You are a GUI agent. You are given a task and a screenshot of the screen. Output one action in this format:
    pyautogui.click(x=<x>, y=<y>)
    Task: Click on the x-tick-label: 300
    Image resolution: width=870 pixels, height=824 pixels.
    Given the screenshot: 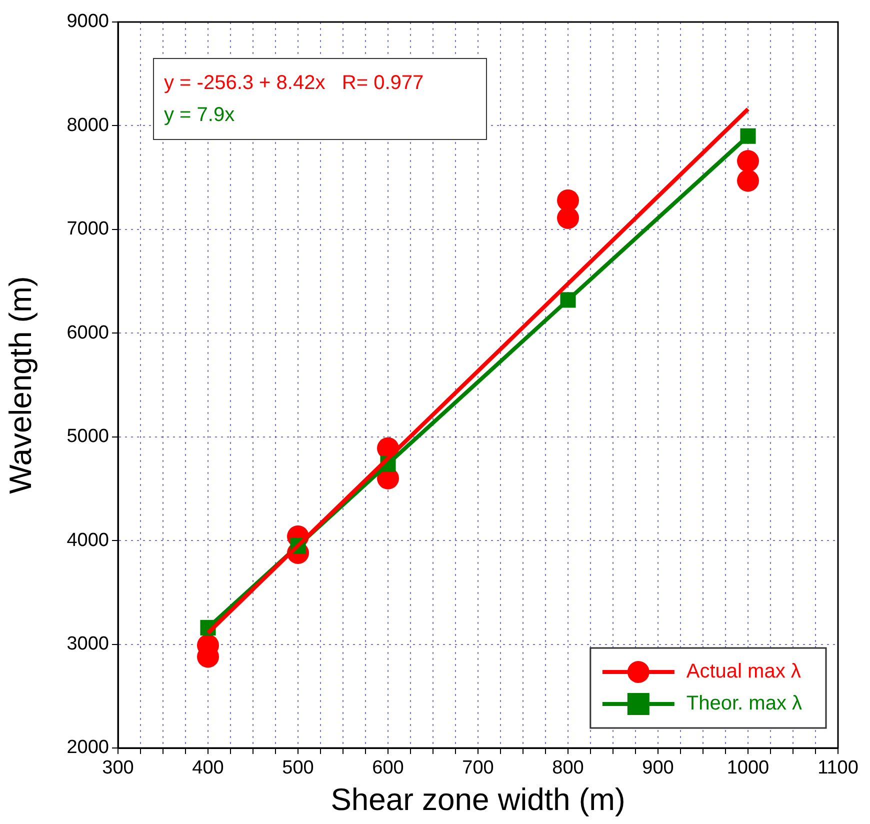 What is the action you would take?
    pyautogui.click(x=118, y=768)
    